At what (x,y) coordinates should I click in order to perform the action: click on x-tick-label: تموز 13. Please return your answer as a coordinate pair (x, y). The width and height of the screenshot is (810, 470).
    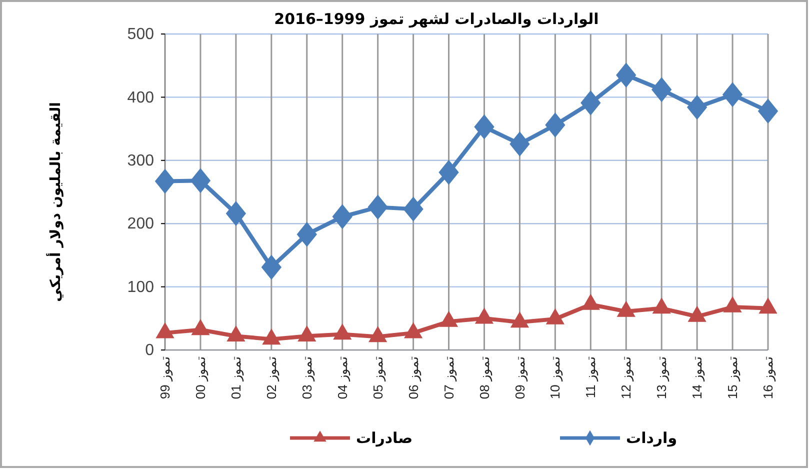
    Looking at the image, I should click on (662, 378).